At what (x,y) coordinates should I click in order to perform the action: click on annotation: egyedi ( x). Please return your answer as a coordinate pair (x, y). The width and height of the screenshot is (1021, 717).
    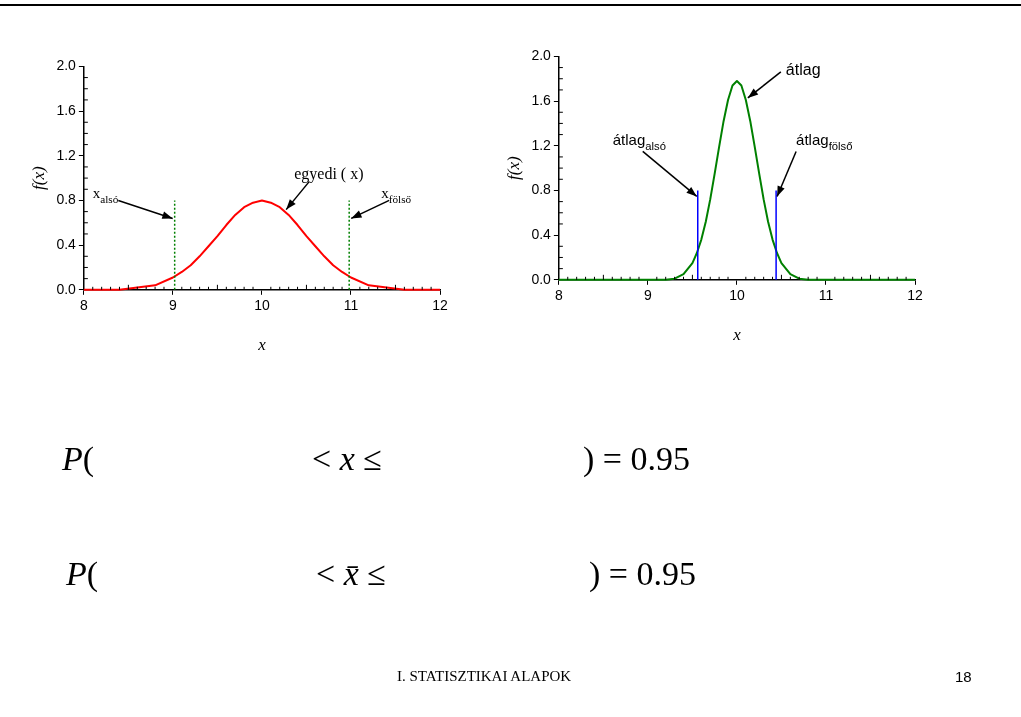
    Looking at the image, I should click on (329, 173).